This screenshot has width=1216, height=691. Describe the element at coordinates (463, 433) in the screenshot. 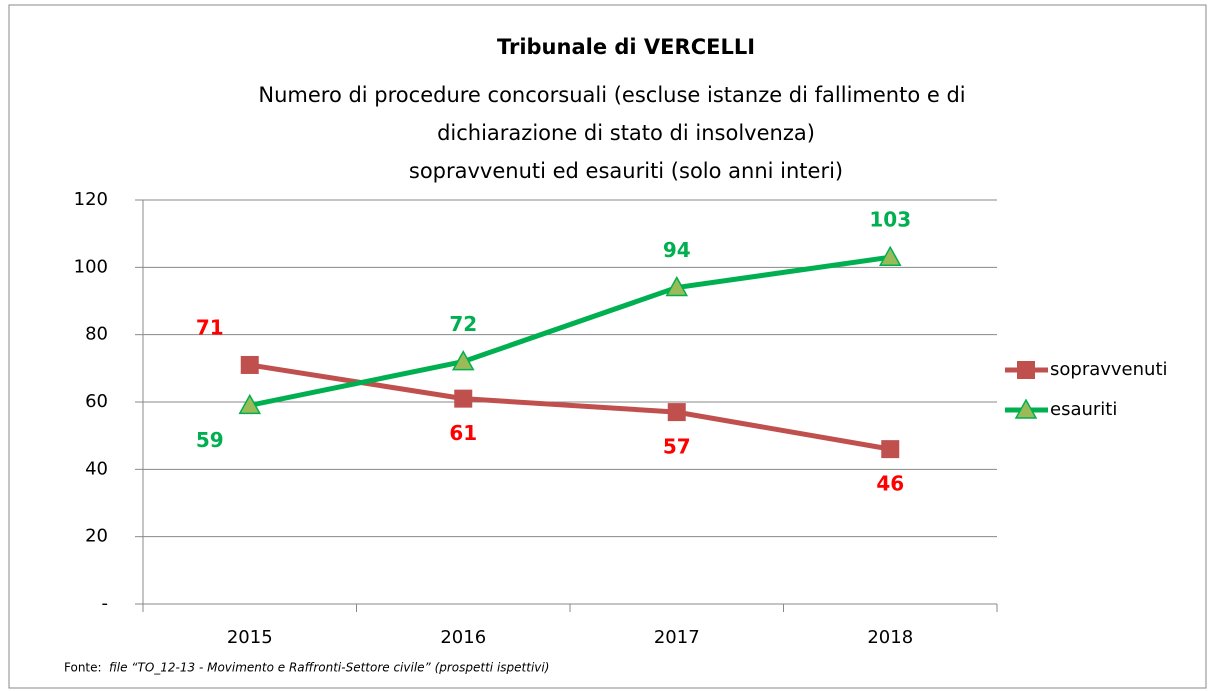

I see `data-label: 61` at that location.